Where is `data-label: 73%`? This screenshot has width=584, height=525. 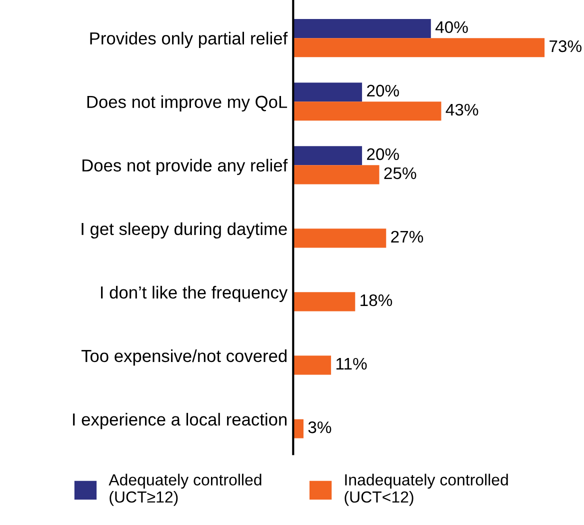 data-label: 73% is located at coordinates (566, 46).